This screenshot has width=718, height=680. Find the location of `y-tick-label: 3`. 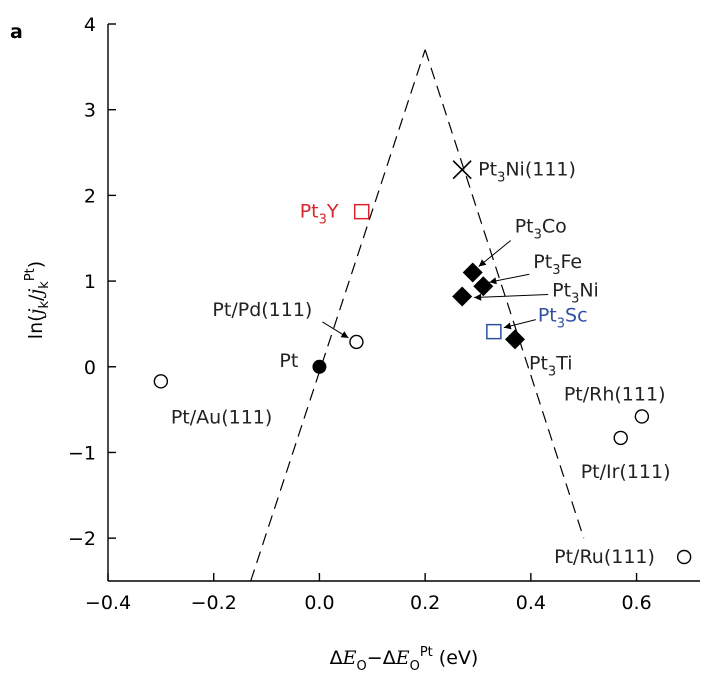

y-tick-label: 3 is located at coordinates (90, 111).